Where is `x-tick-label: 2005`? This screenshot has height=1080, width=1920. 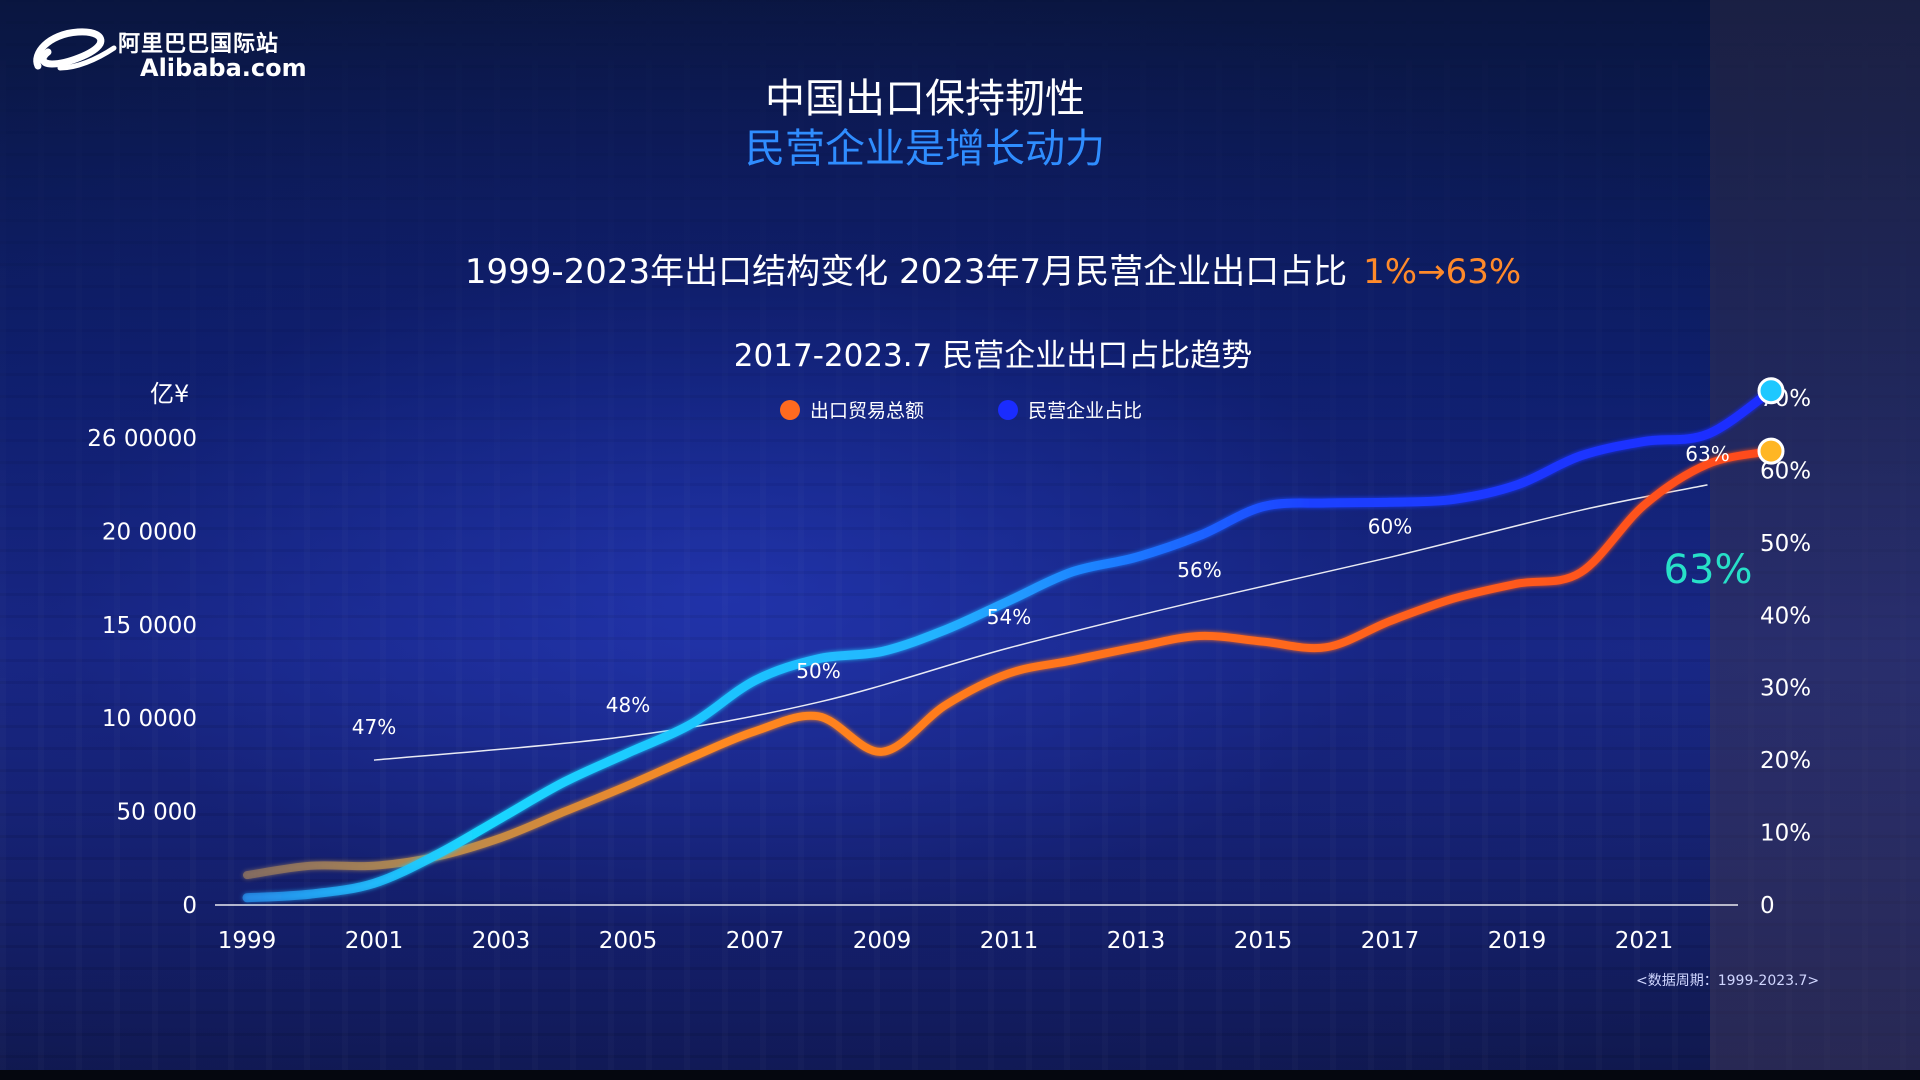 x-tick-label: 2005 is located at coordinates (628, 941).